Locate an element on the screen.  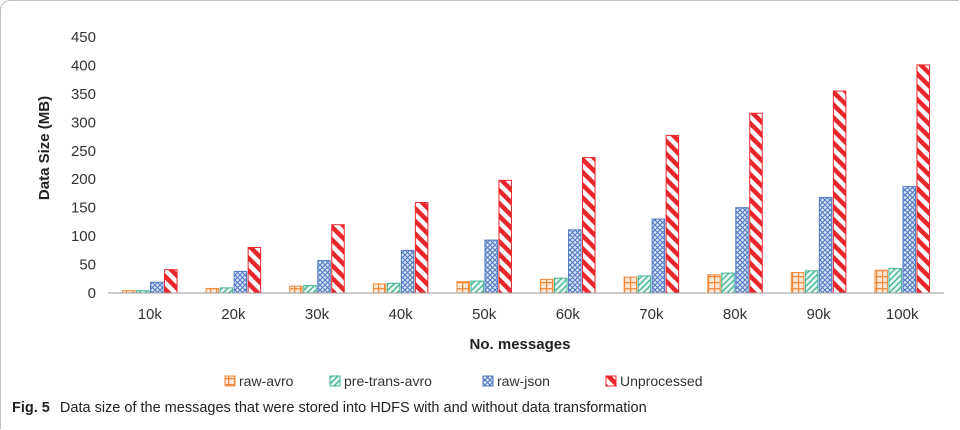
x-tick-label: 80k is located at coordinates (735, 314).